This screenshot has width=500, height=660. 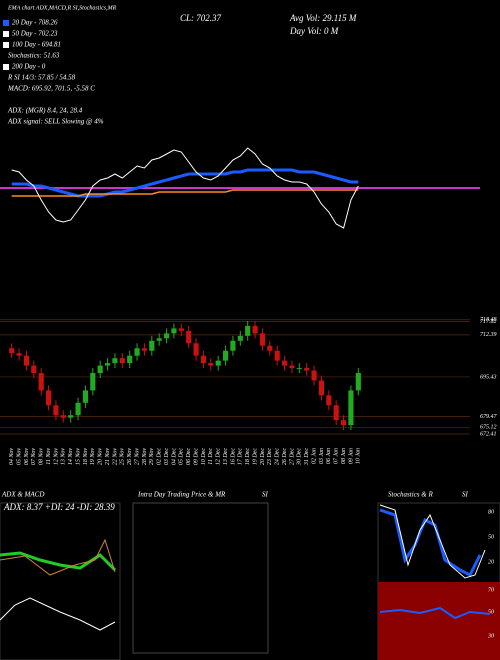 I want to click on adx-values: ADX: 8.37 +DI: 24 -DI: 28.39, so click(x=59, y=507).